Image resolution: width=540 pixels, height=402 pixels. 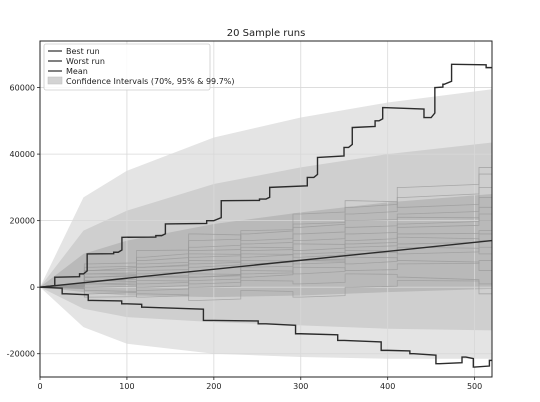 I want to click on legend-label-worst: Worst run, so click(x=85, y=61).